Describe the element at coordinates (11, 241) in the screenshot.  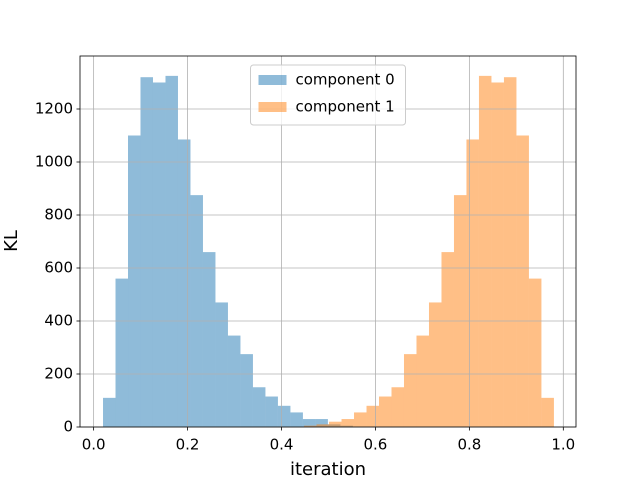
I see `y-axis-title: KL` at that location.